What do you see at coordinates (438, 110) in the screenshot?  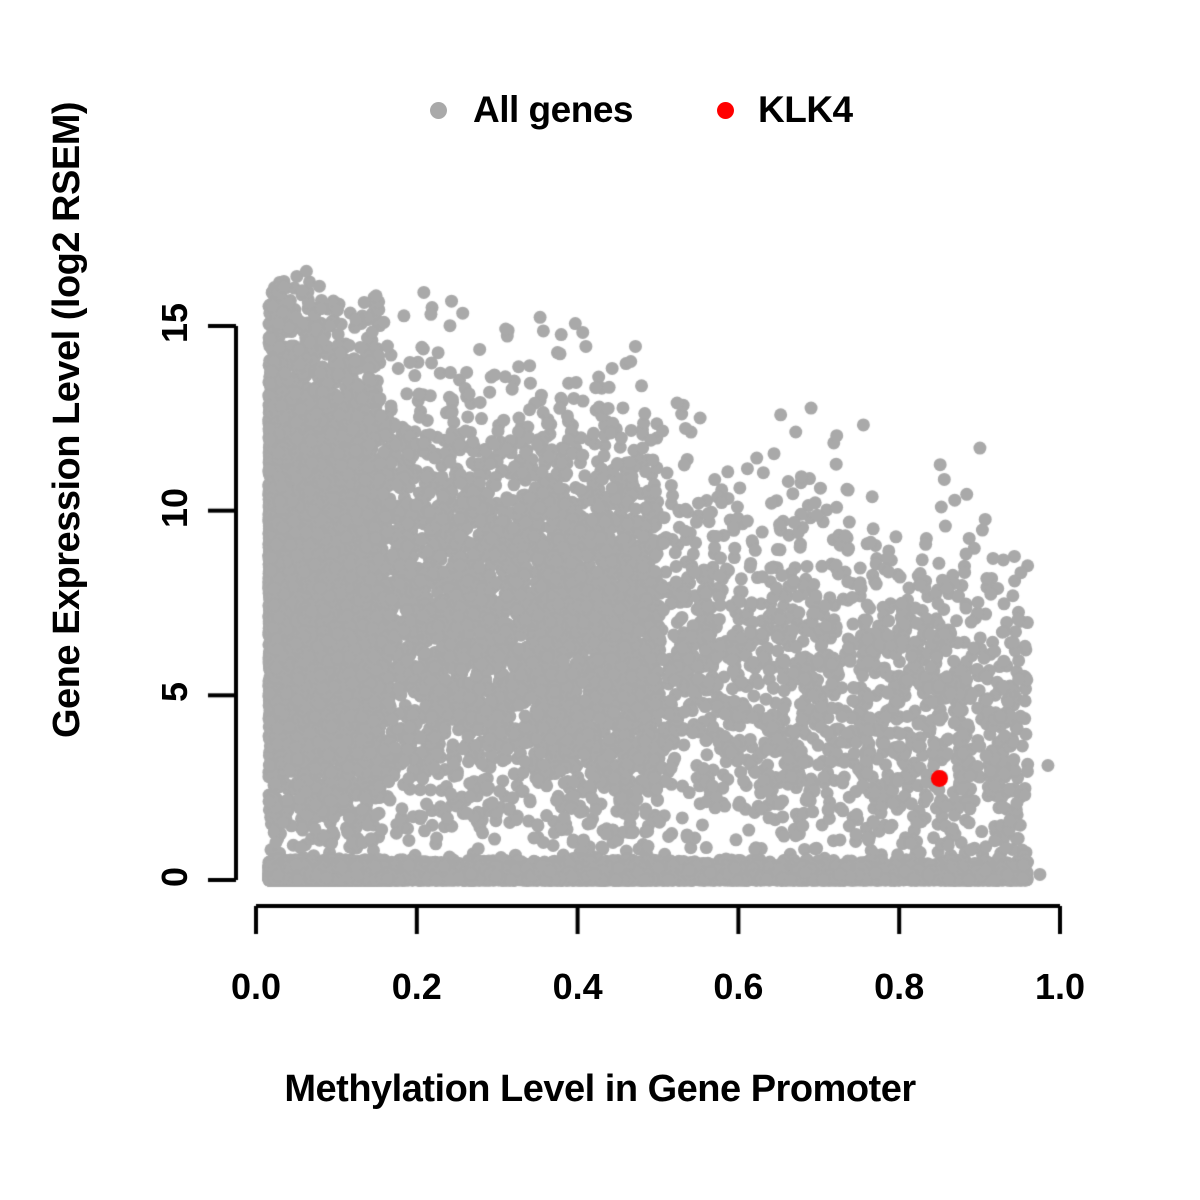 I see `legend-marker-all-genes-icon` at bounding box center [438, 110].